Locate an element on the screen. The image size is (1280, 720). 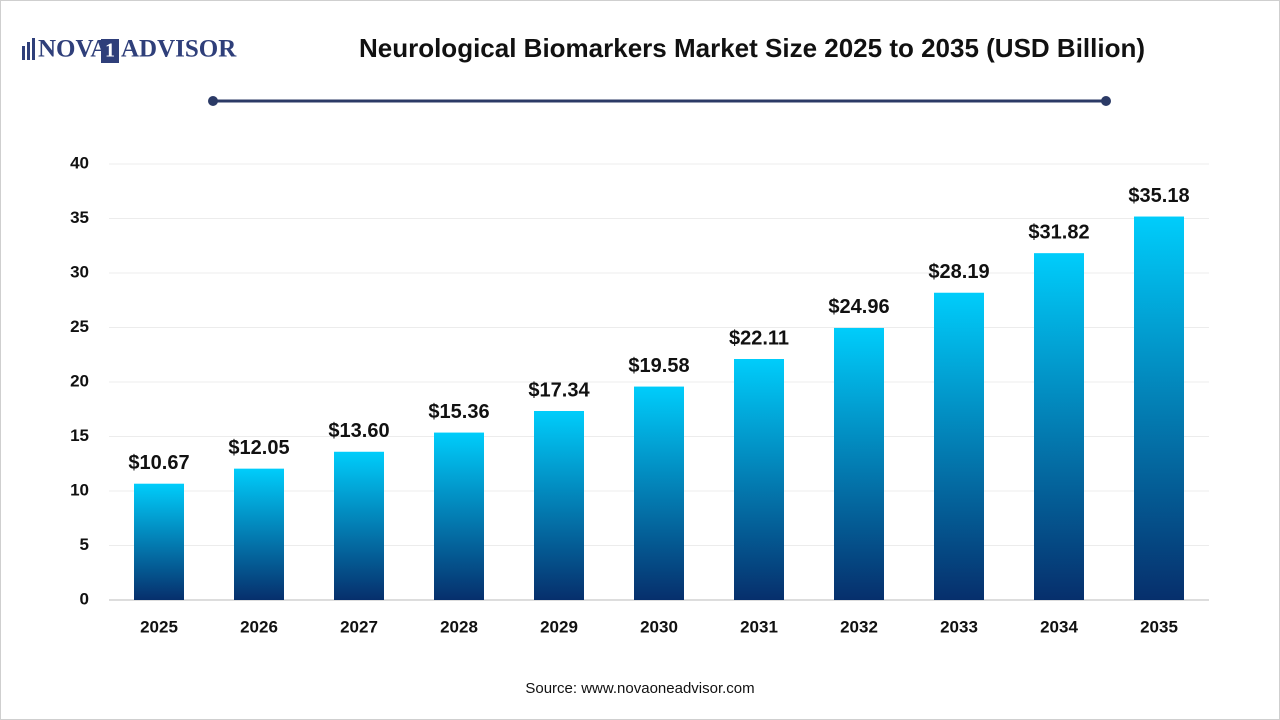
y-tick-label: 5 is located at coordinates (84, 544).